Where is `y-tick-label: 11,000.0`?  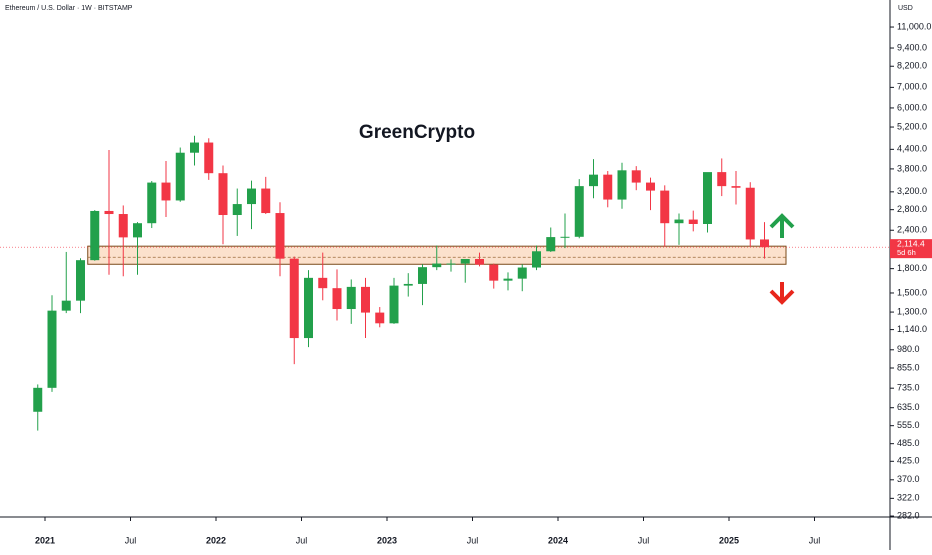
y-tick-label: 11,000.0 is located at coordinates (914, 26).